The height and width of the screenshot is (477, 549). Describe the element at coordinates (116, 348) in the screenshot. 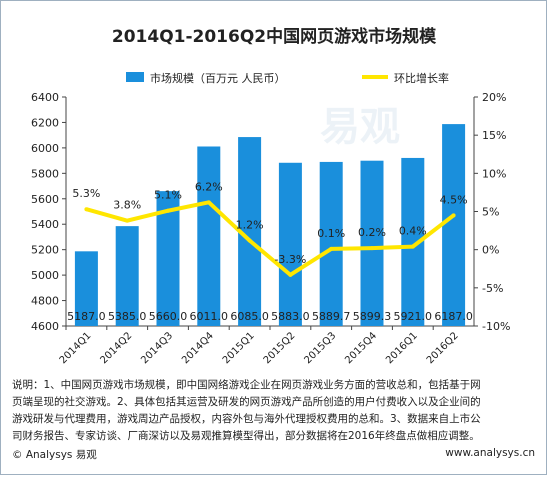

I see `x-tick-label: 2014Q2` at that location.